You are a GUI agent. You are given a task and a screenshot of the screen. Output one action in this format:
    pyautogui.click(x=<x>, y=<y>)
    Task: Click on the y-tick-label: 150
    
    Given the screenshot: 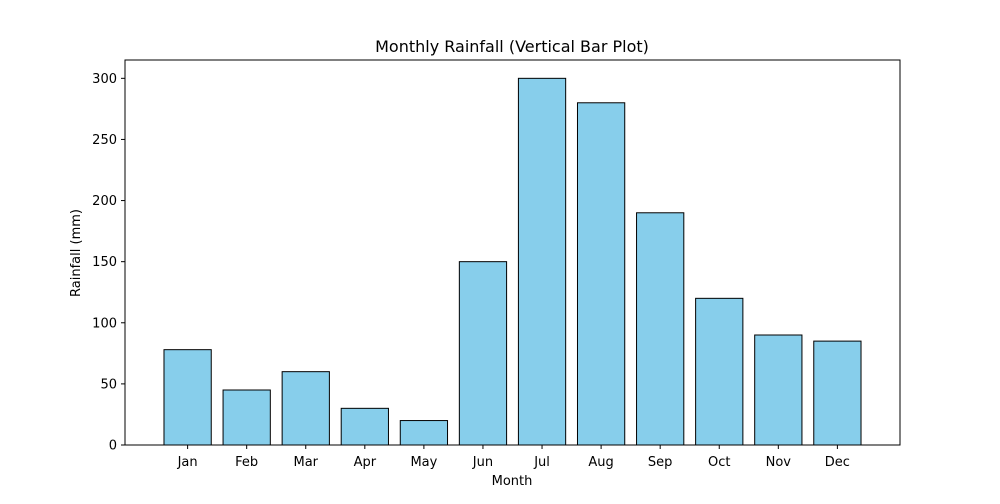 What is the action you would take?
    pyautogui.click(x=104, y=262)
    